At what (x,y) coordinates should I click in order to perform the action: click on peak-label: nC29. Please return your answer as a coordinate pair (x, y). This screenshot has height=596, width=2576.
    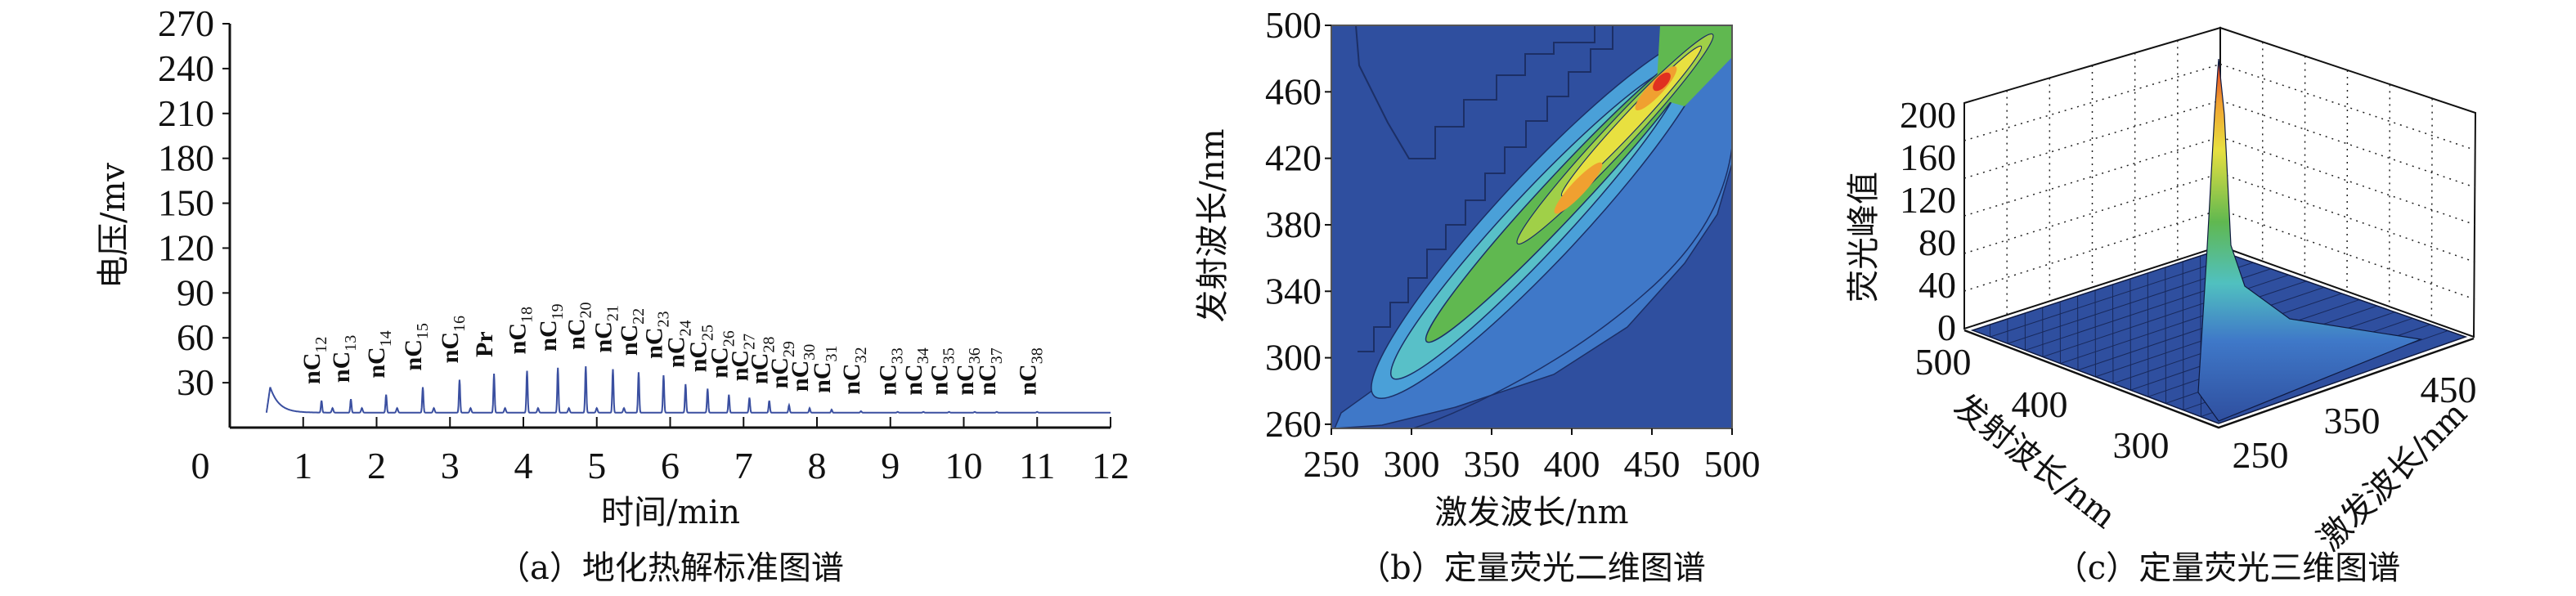
    Looking at the image, I should click on (782, 364).